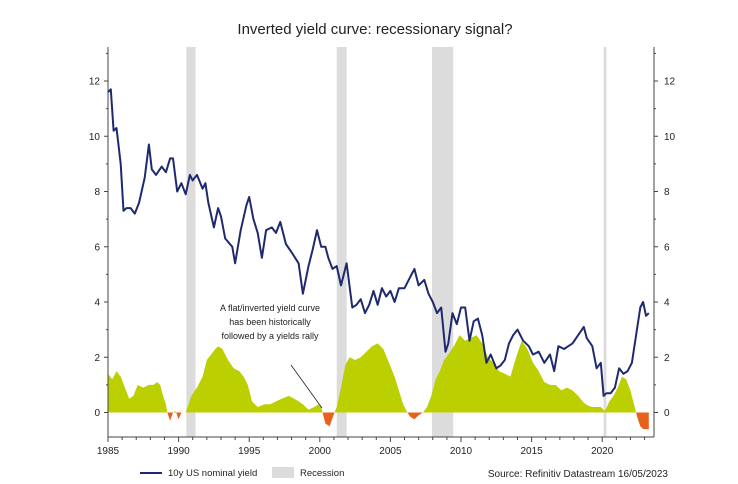  Describe the element at coordinates (270, 336) in the screenshot. I see `annotation-line-3: followed by a yields rally` at that location.